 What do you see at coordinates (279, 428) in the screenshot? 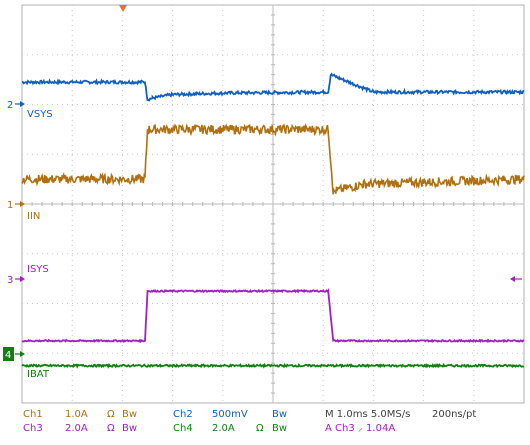
I see `ch4-bw: Bw` at bounding box center [279, 428].